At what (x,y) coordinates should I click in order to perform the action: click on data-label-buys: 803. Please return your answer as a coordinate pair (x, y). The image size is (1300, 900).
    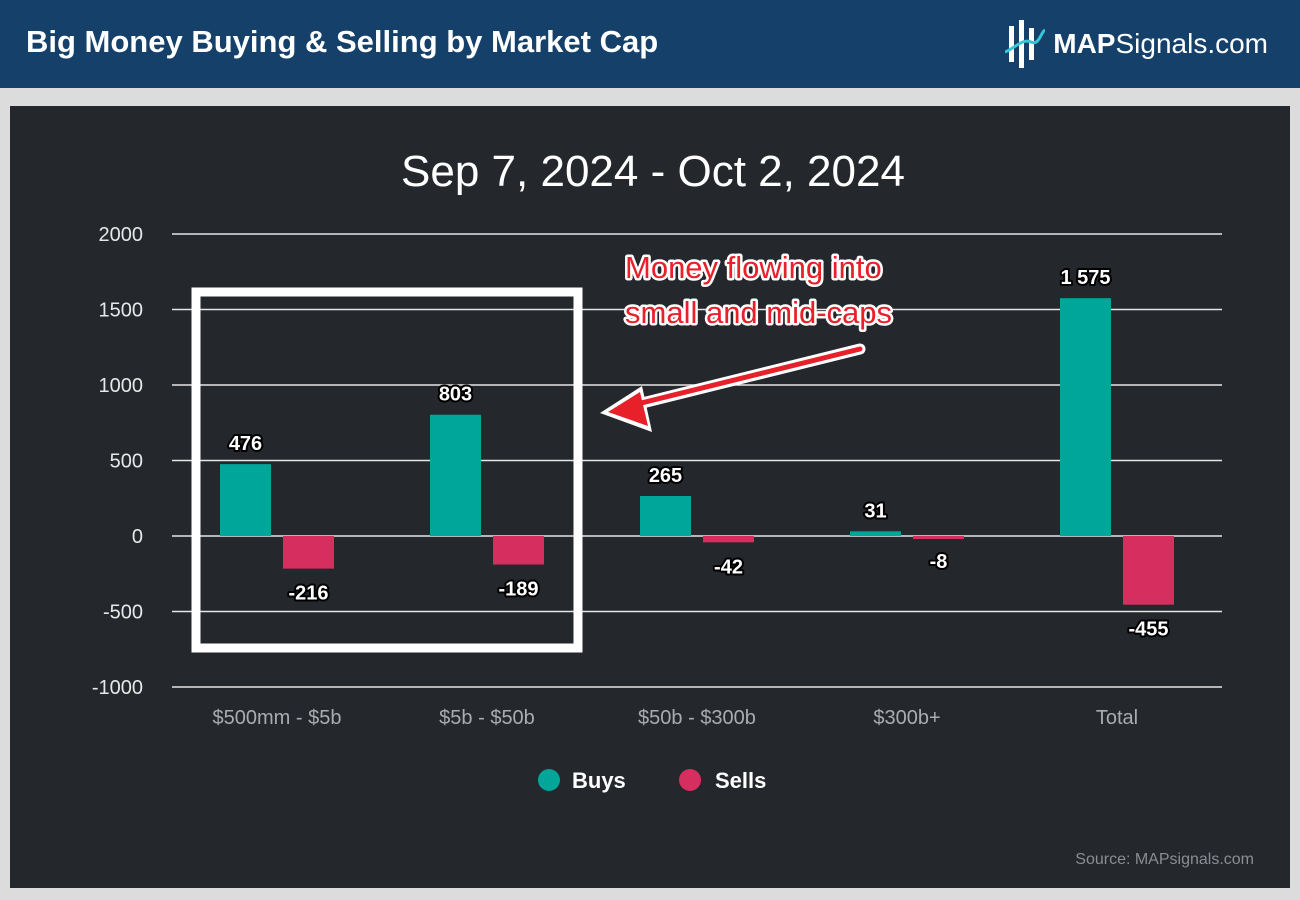
    Looking at the image, I should click on (455, 395).